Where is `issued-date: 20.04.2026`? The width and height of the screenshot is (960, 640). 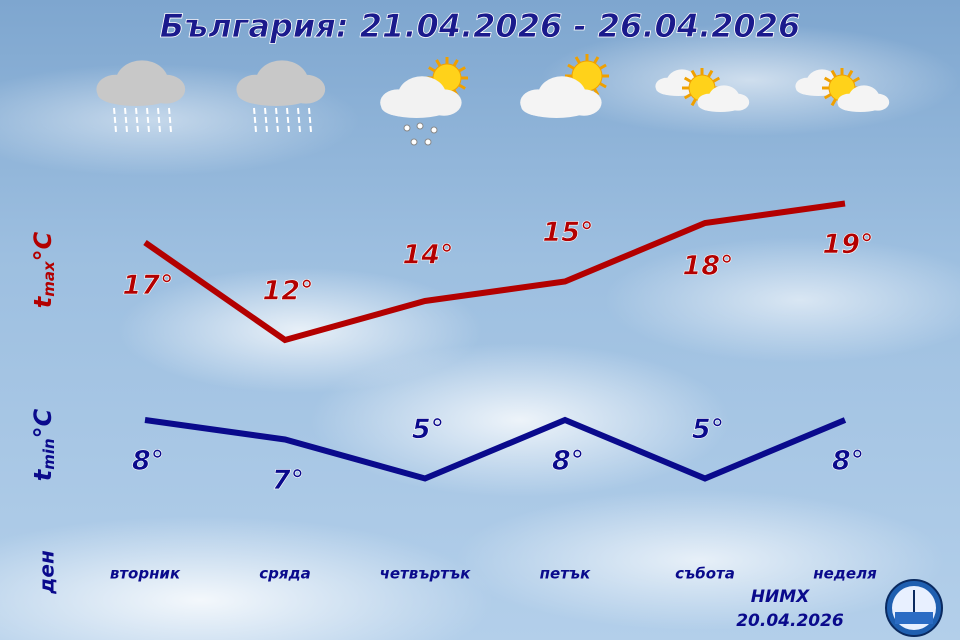
issued-date: 20.04.2026 is located at coordinates (790, 621).